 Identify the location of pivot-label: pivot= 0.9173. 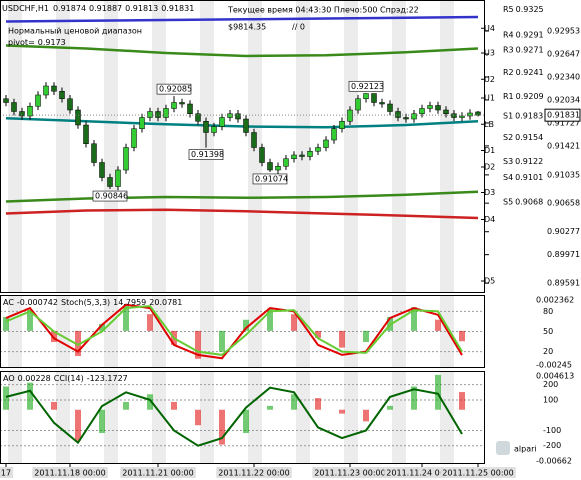
(37, 42).